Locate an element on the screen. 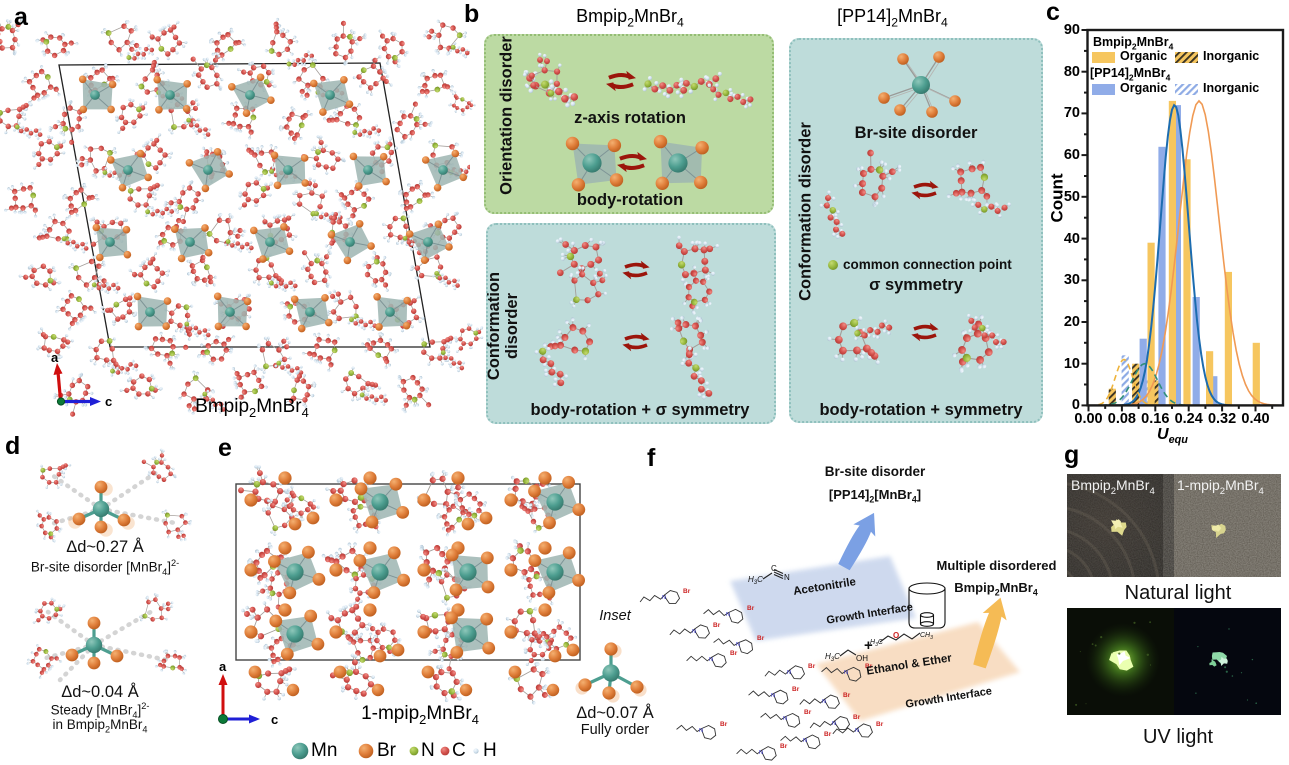 This screenshot has width=1289, height=765. svg-text: OH is located at coordinates (862, 658).